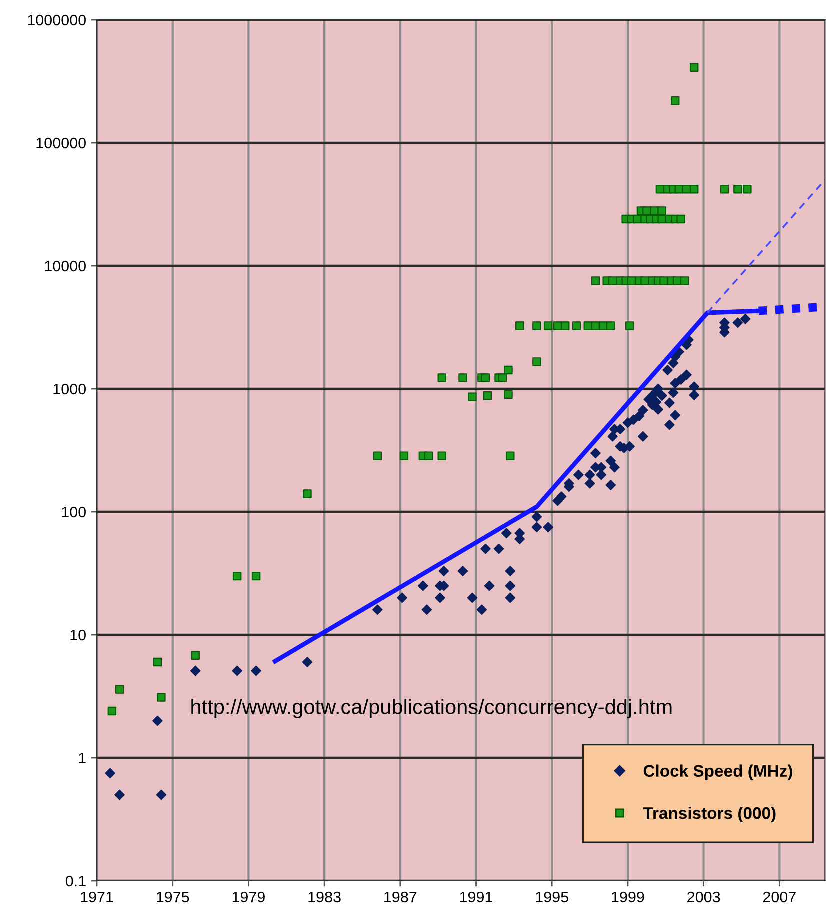 Image resolution: width=826 pixels, height=917 pixels. What do you see at coordinates (779, 897) in the screenshot?
I see `x-tick-label: 2007` at bounding box center [779, 897].